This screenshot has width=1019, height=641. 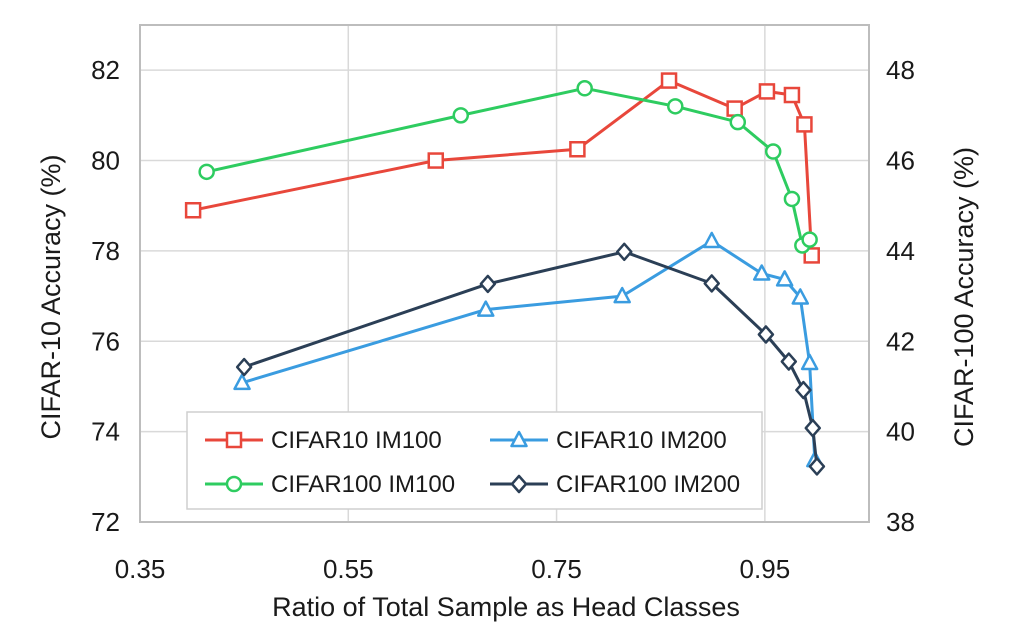 I want to click on x-tick-label: 0.55, so click(x=348, y=569).